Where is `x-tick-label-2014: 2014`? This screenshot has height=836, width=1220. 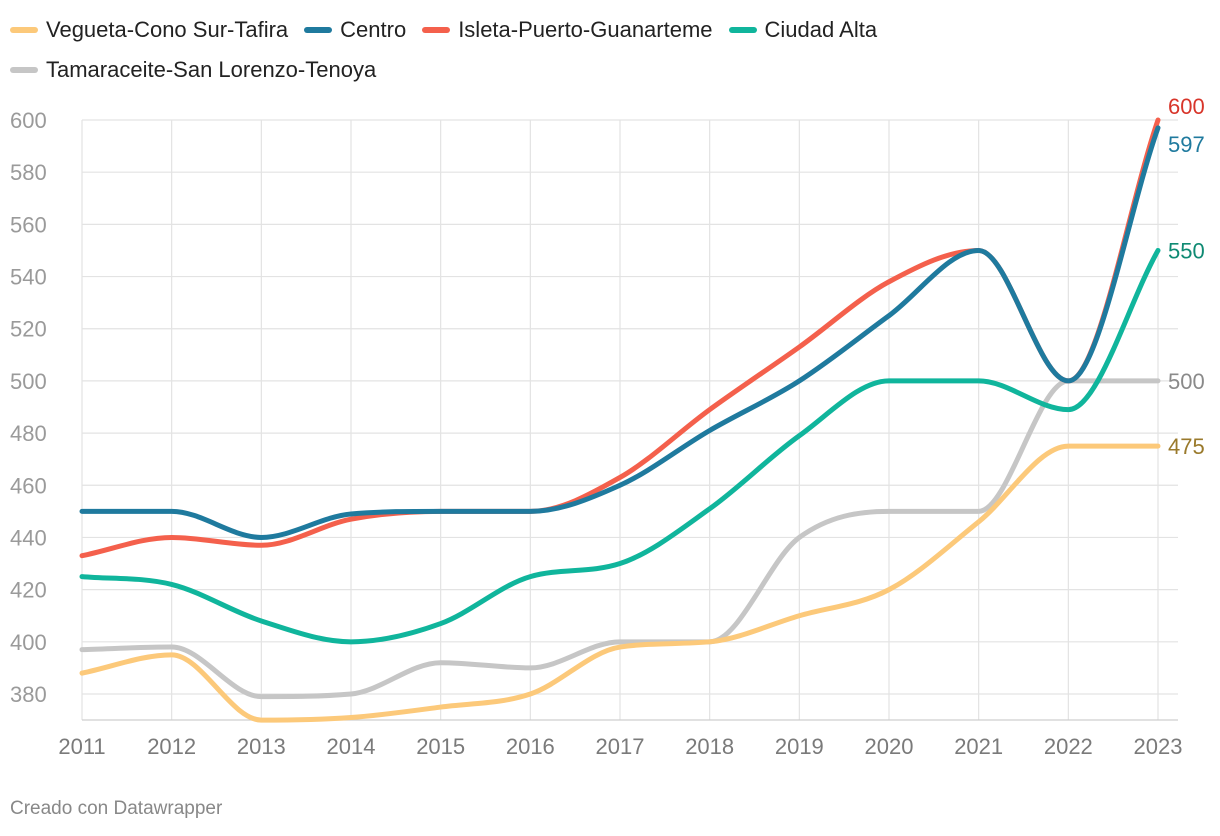
x-tick-label-2014: 2014 is located at coordinates (351, 746).